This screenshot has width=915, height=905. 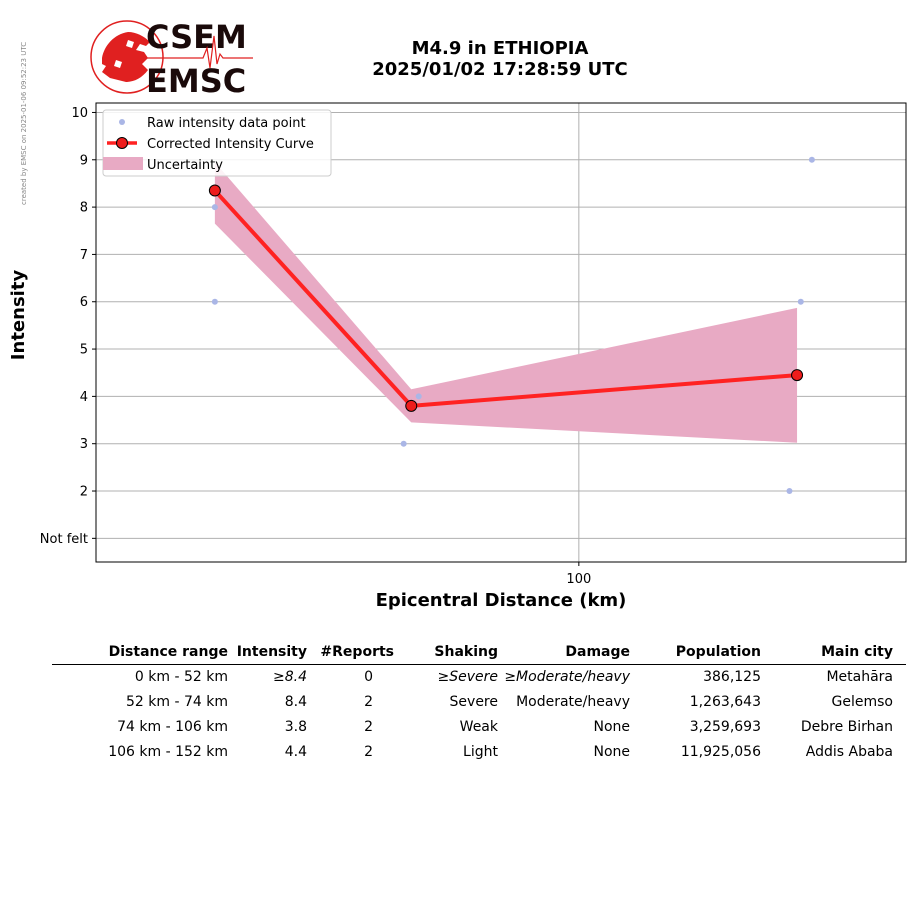 What do you see at coordinates (18, 315) in the screenshot?
I see `y-axis-label: Intensity` at bounding box center [18, 315].